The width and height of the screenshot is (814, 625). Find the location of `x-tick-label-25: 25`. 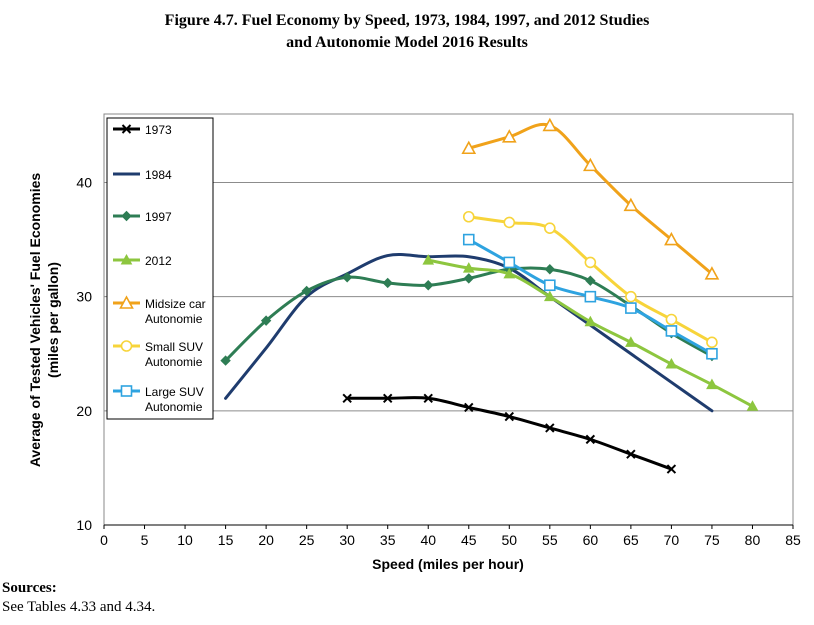

x-tick-label-25: 25 is located at coordinates (307, 540).